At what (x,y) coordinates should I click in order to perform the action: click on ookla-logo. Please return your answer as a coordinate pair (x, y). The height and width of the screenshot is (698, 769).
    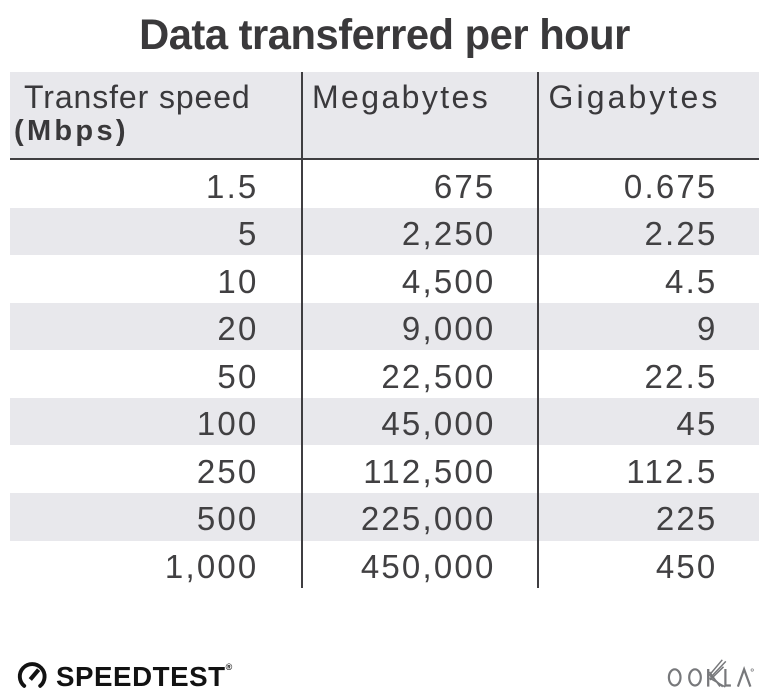
    Looking at the image, I should click on (710, 673).